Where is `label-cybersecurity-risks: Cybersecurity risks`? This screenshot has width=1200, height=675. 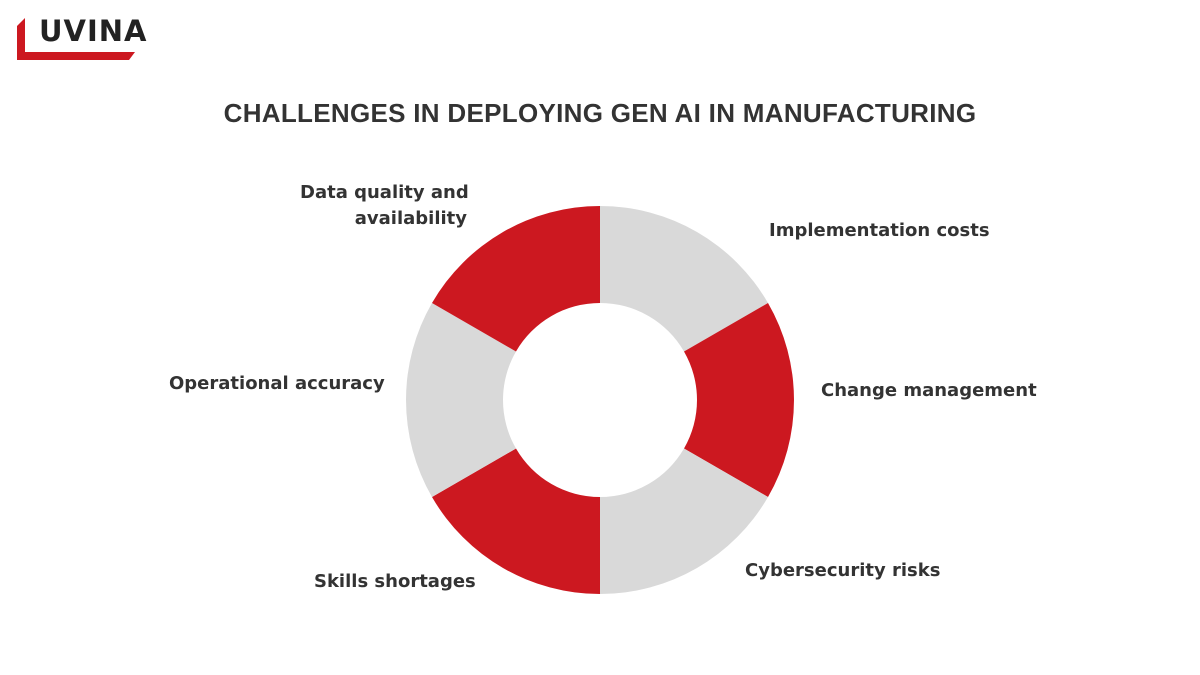
label-cybersecurity-risks: Cybersecurity risks is located at coordinates (843, 570).